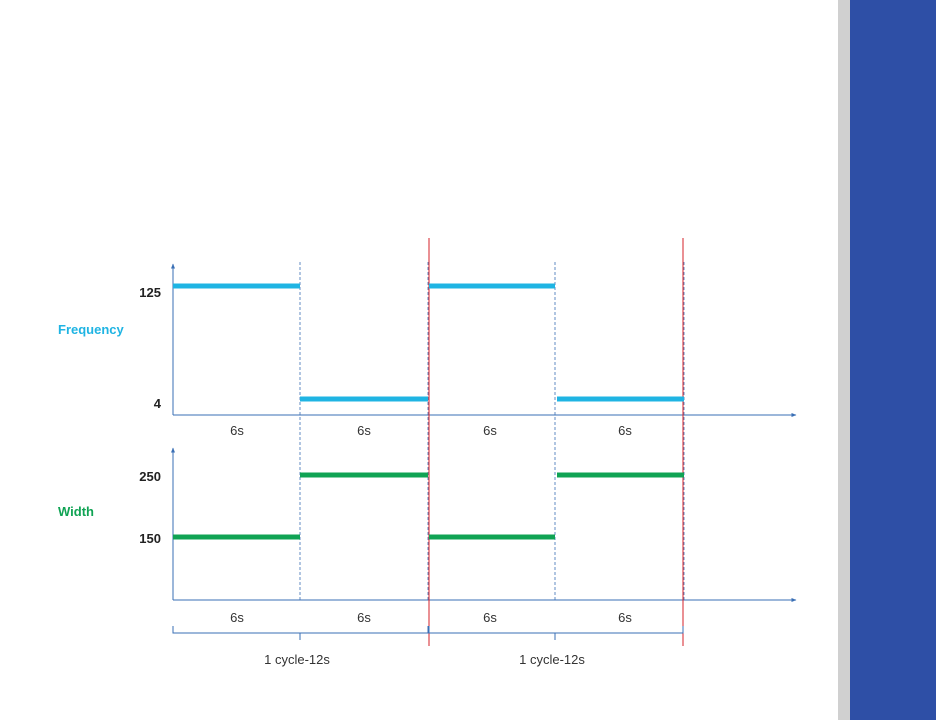  What do you see at coordinates (844, 360) in the screenshot?
I see `side-strip` at bounding box center [844, 360].